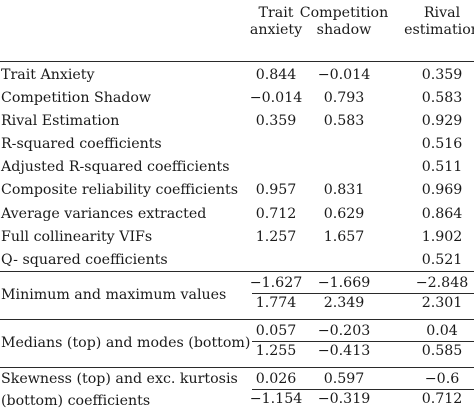 The image size is (474, 409). What do you see at coordinates (119, 379) in the screenshot?
I see `group-label-line: Skewness (top) and exc. kurtosis` at bounding box center [119, 379].